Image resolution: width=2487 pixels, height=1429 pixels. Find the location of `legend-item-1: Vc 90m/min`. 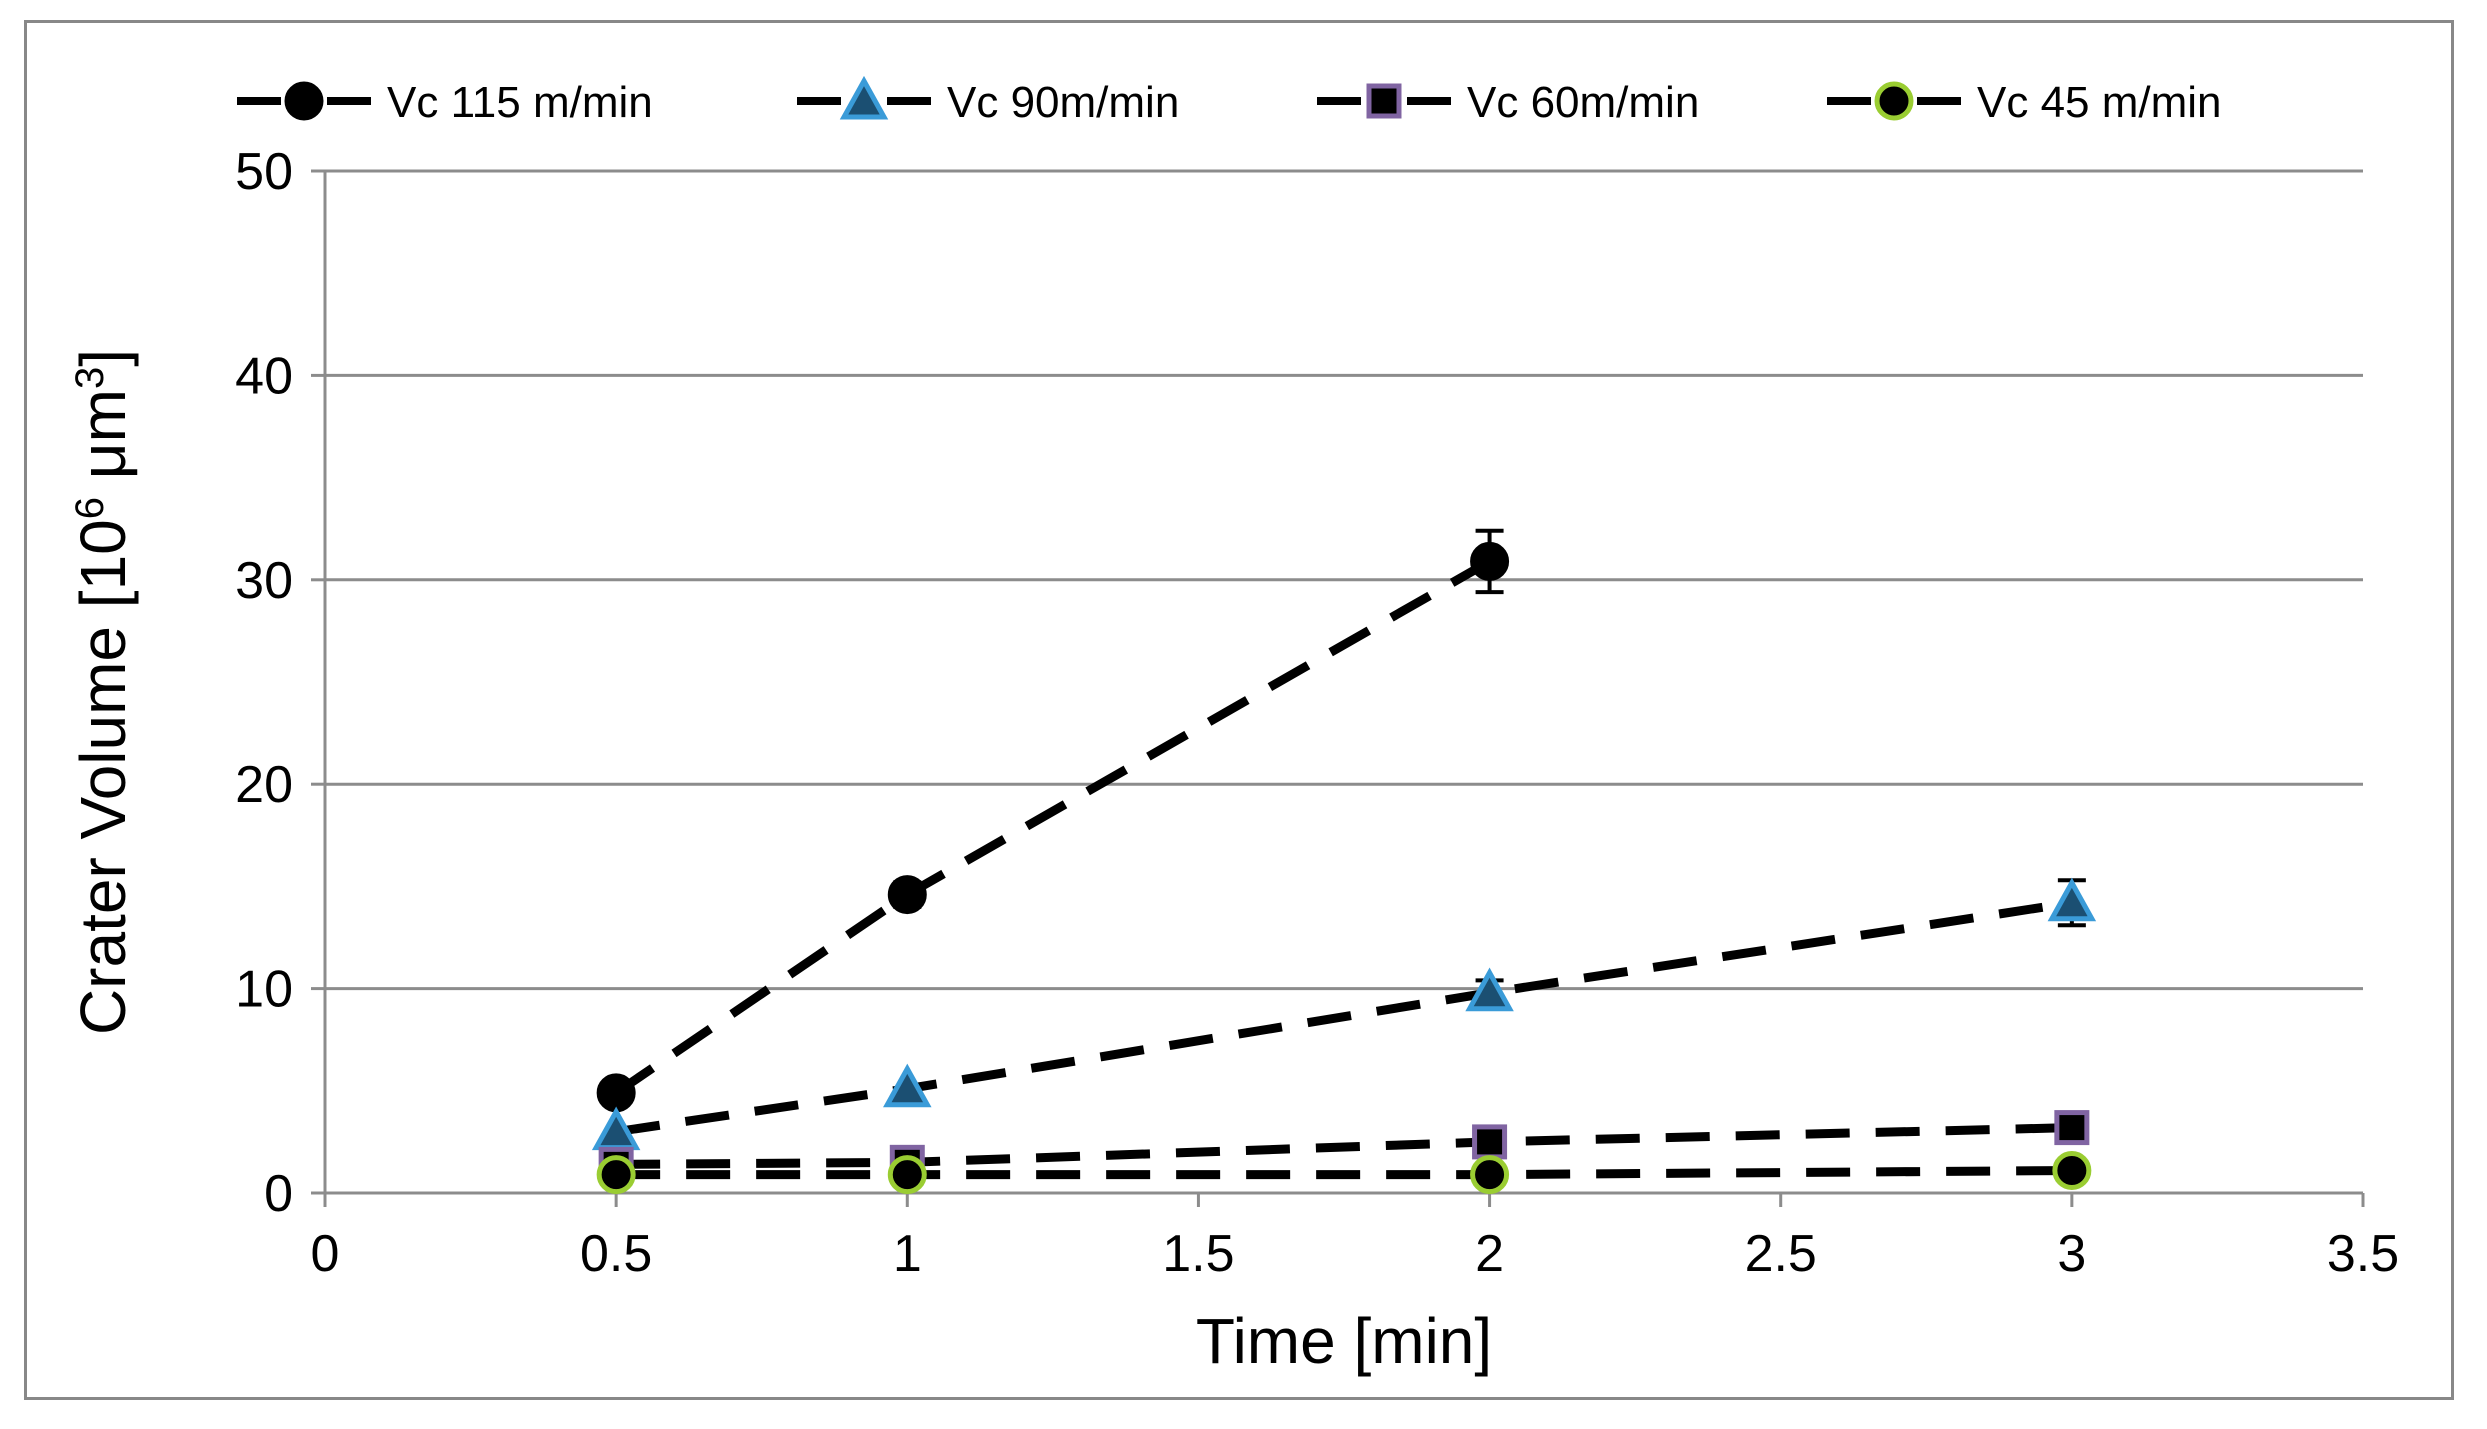

legend-item-1: Vc 90m/min is located at coordinates (988, 101).